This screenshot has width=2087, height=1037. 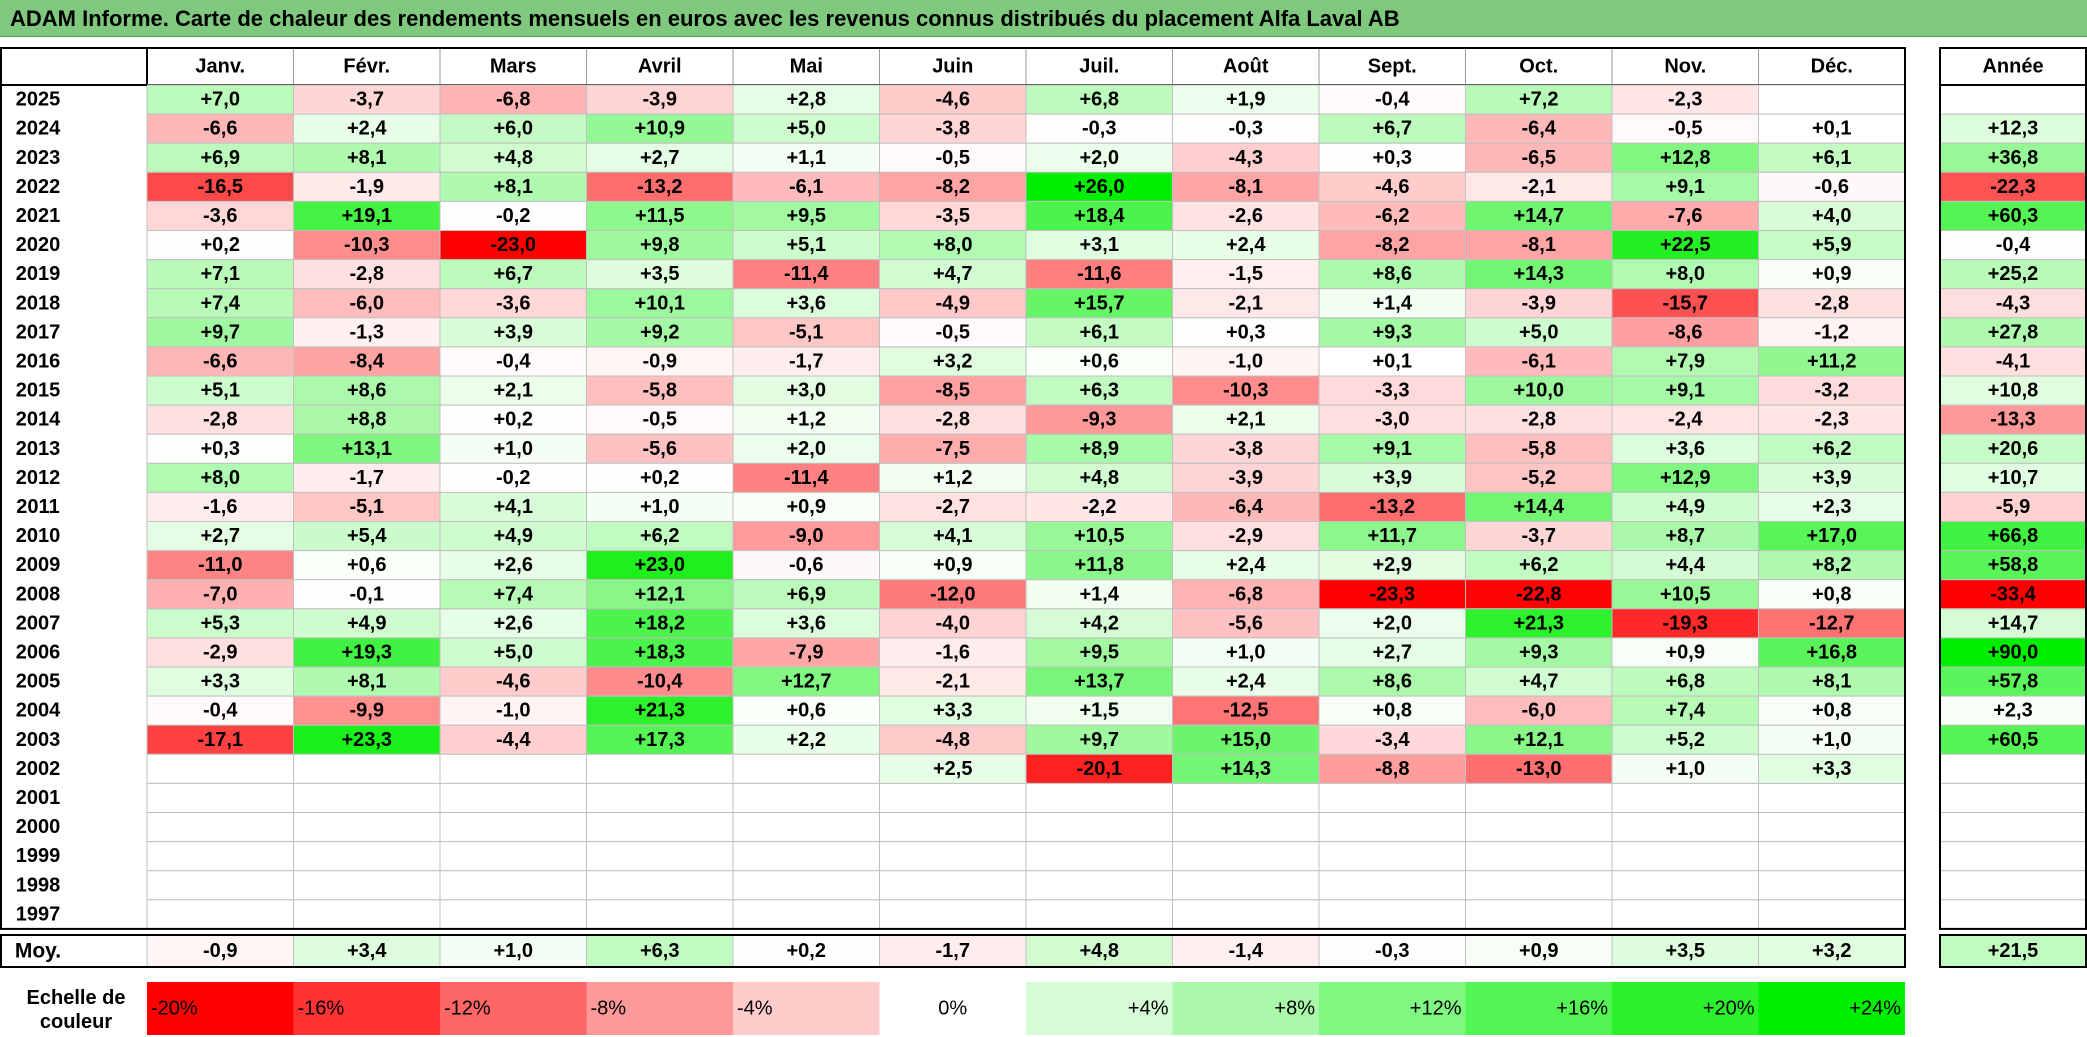 I want to click on cell-value: -6,6, so click(x=220, y=129).